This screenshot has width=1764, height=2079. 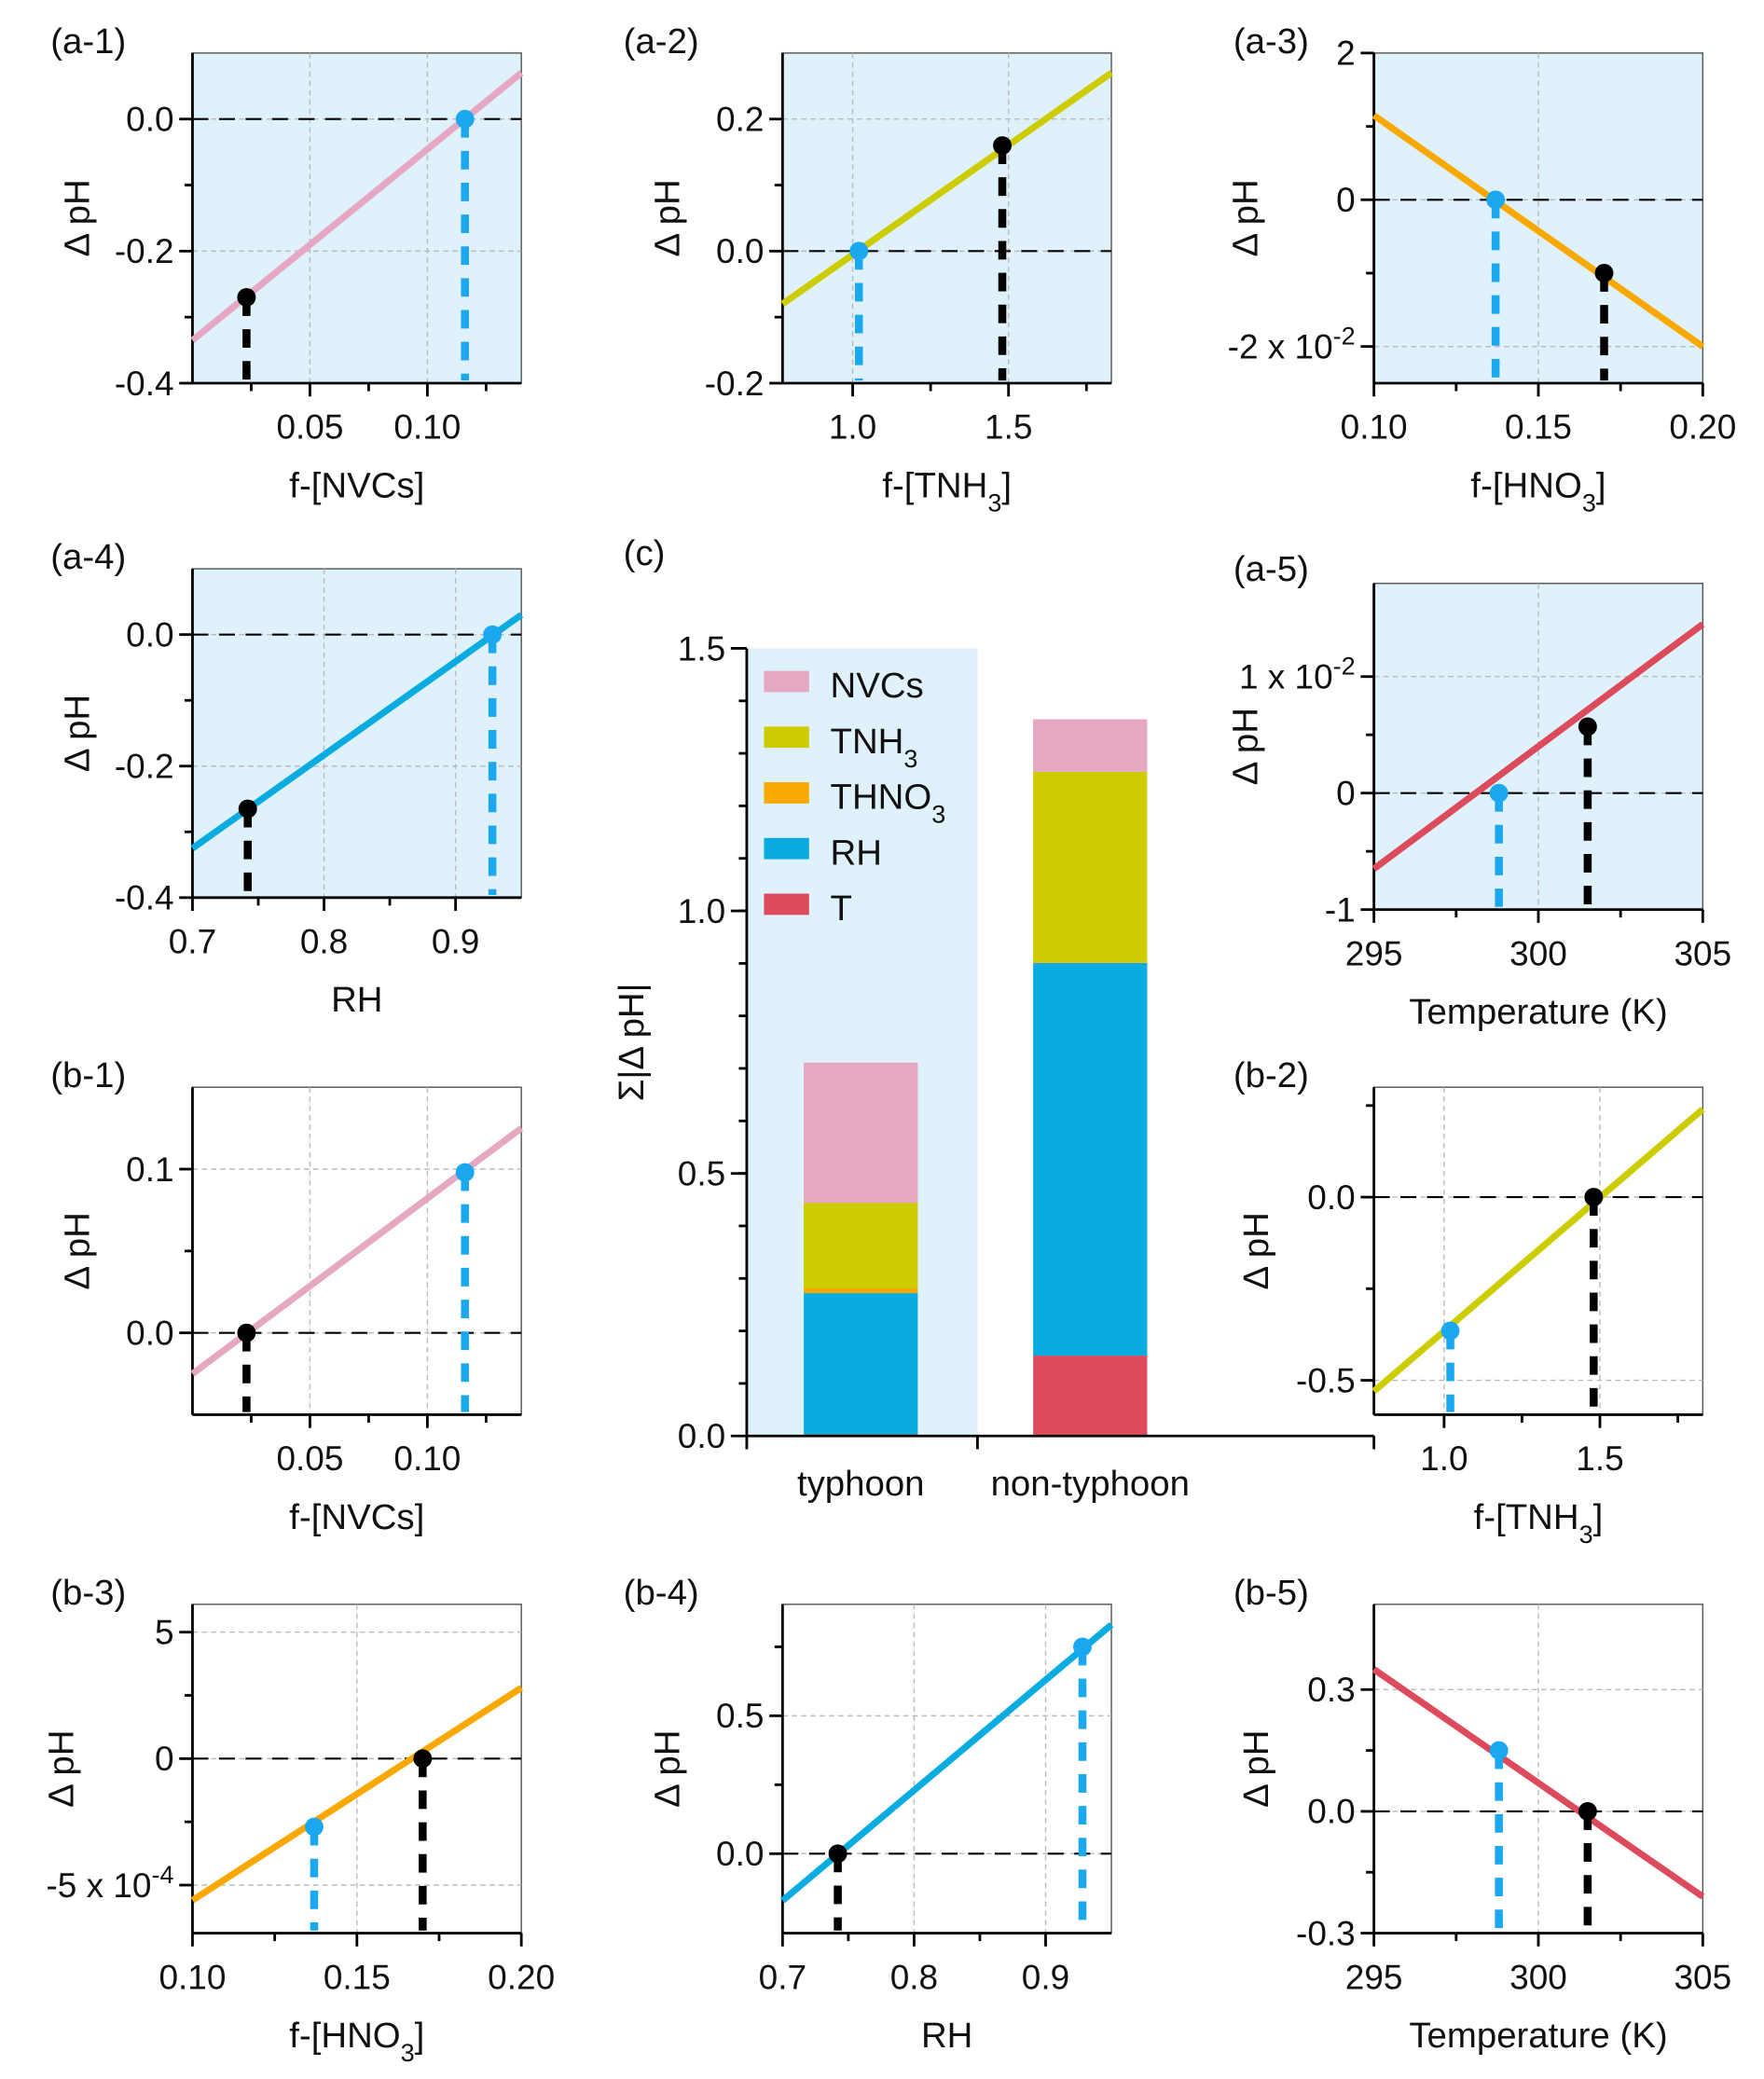 I want to click on y-tick-label: 0.5, so click(x=701, y=1173).